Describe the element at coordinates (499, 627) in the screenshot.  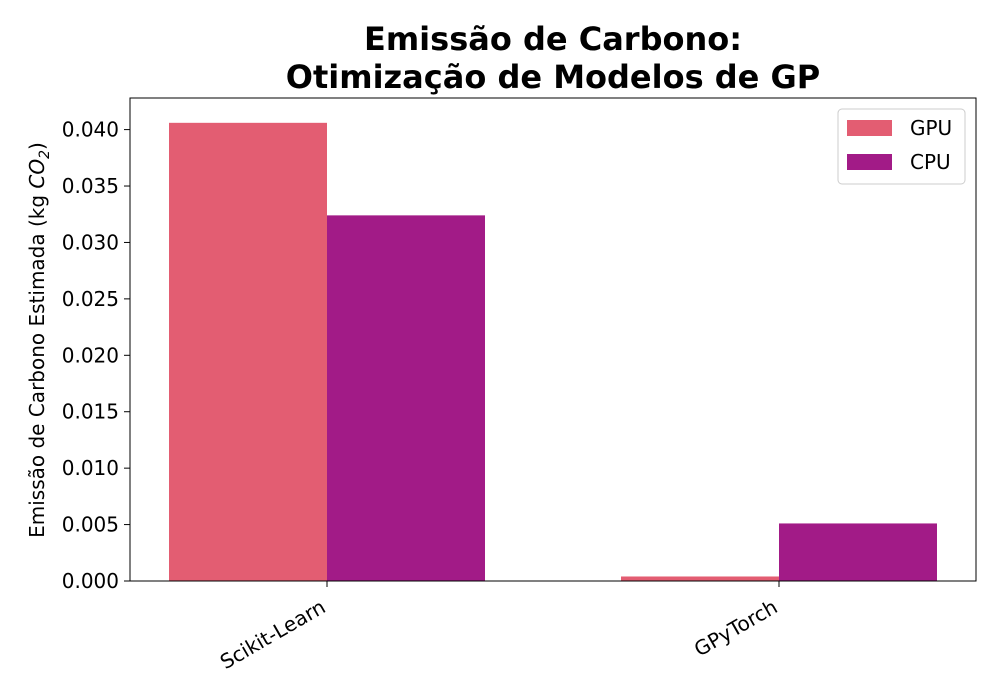
I see `x-axis-ticks: Scikit-Learn GPyTorch` at that location.